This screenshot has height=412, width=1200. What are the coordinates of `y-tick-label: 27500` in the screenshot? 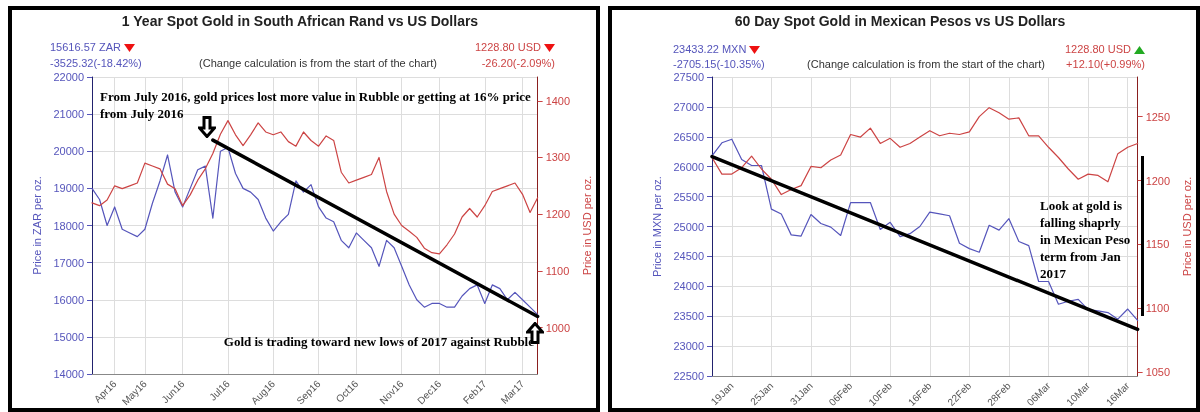 It's located at (688, 77).